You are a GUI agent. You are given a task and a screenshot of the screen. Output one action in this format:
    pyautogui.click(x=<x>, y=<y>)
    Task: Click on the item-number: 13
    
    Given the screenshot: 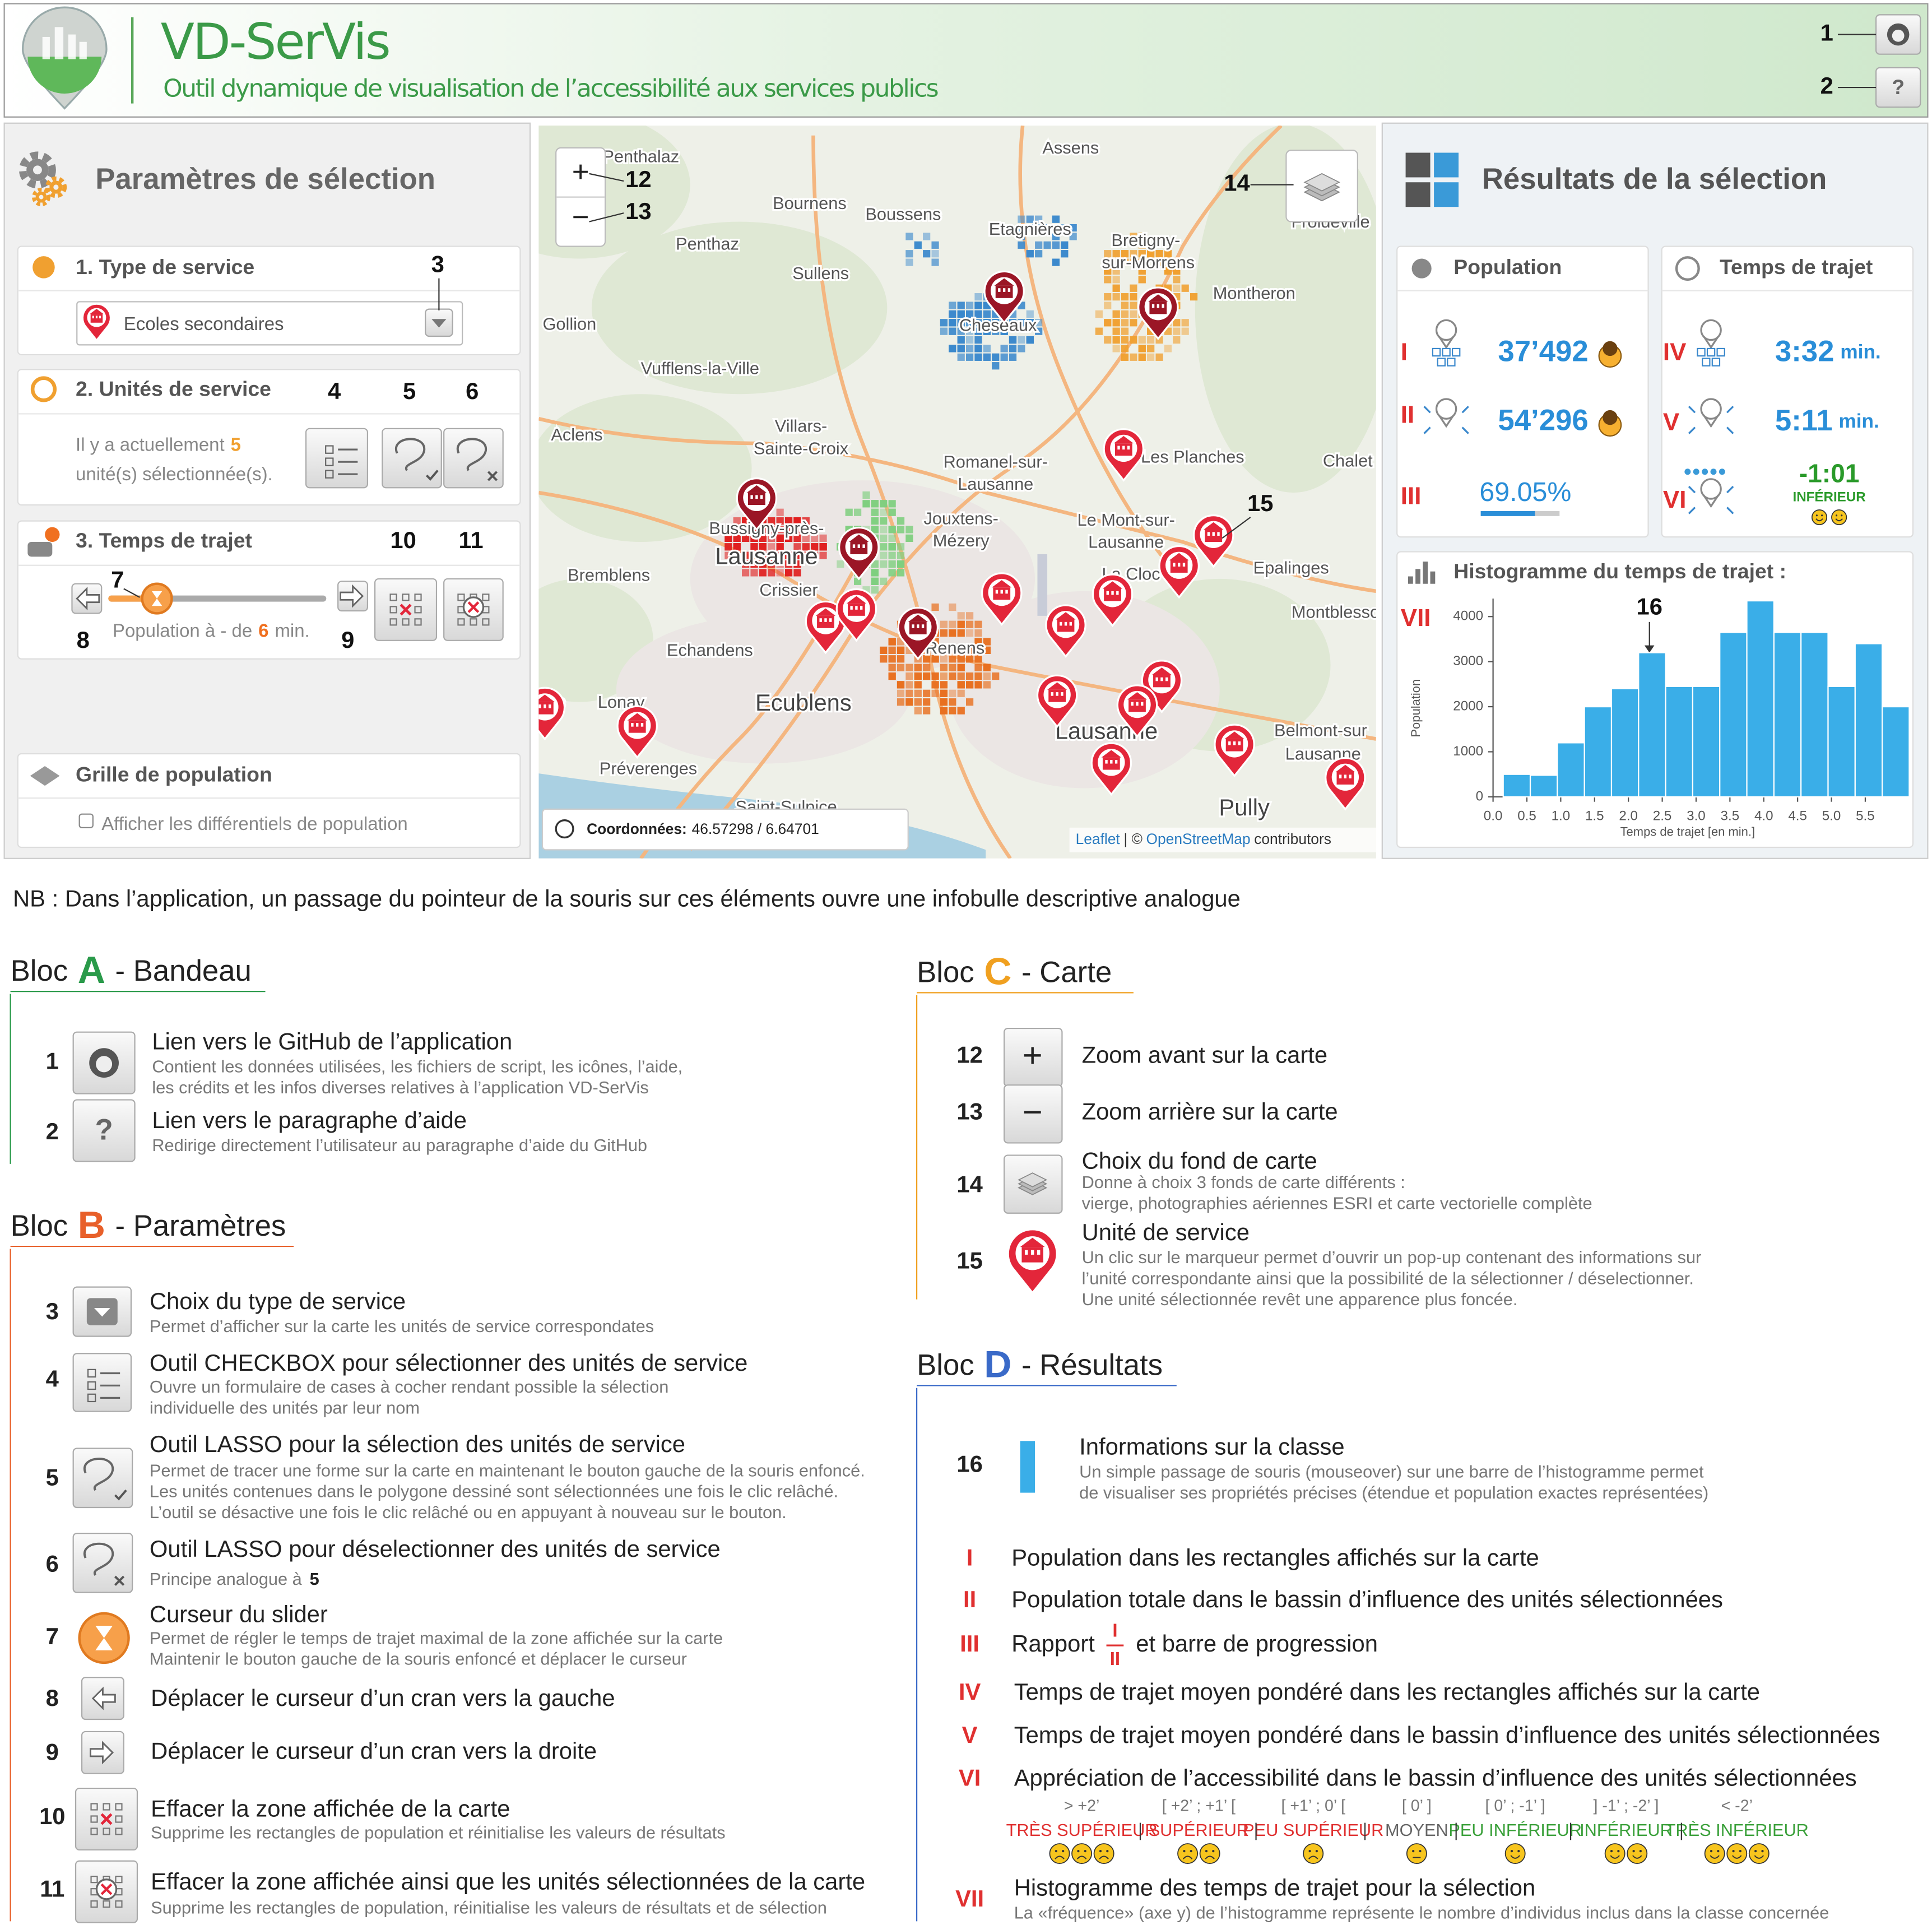 What is the action you would take?
    pyautogui.click(x=969, y=1111)
    